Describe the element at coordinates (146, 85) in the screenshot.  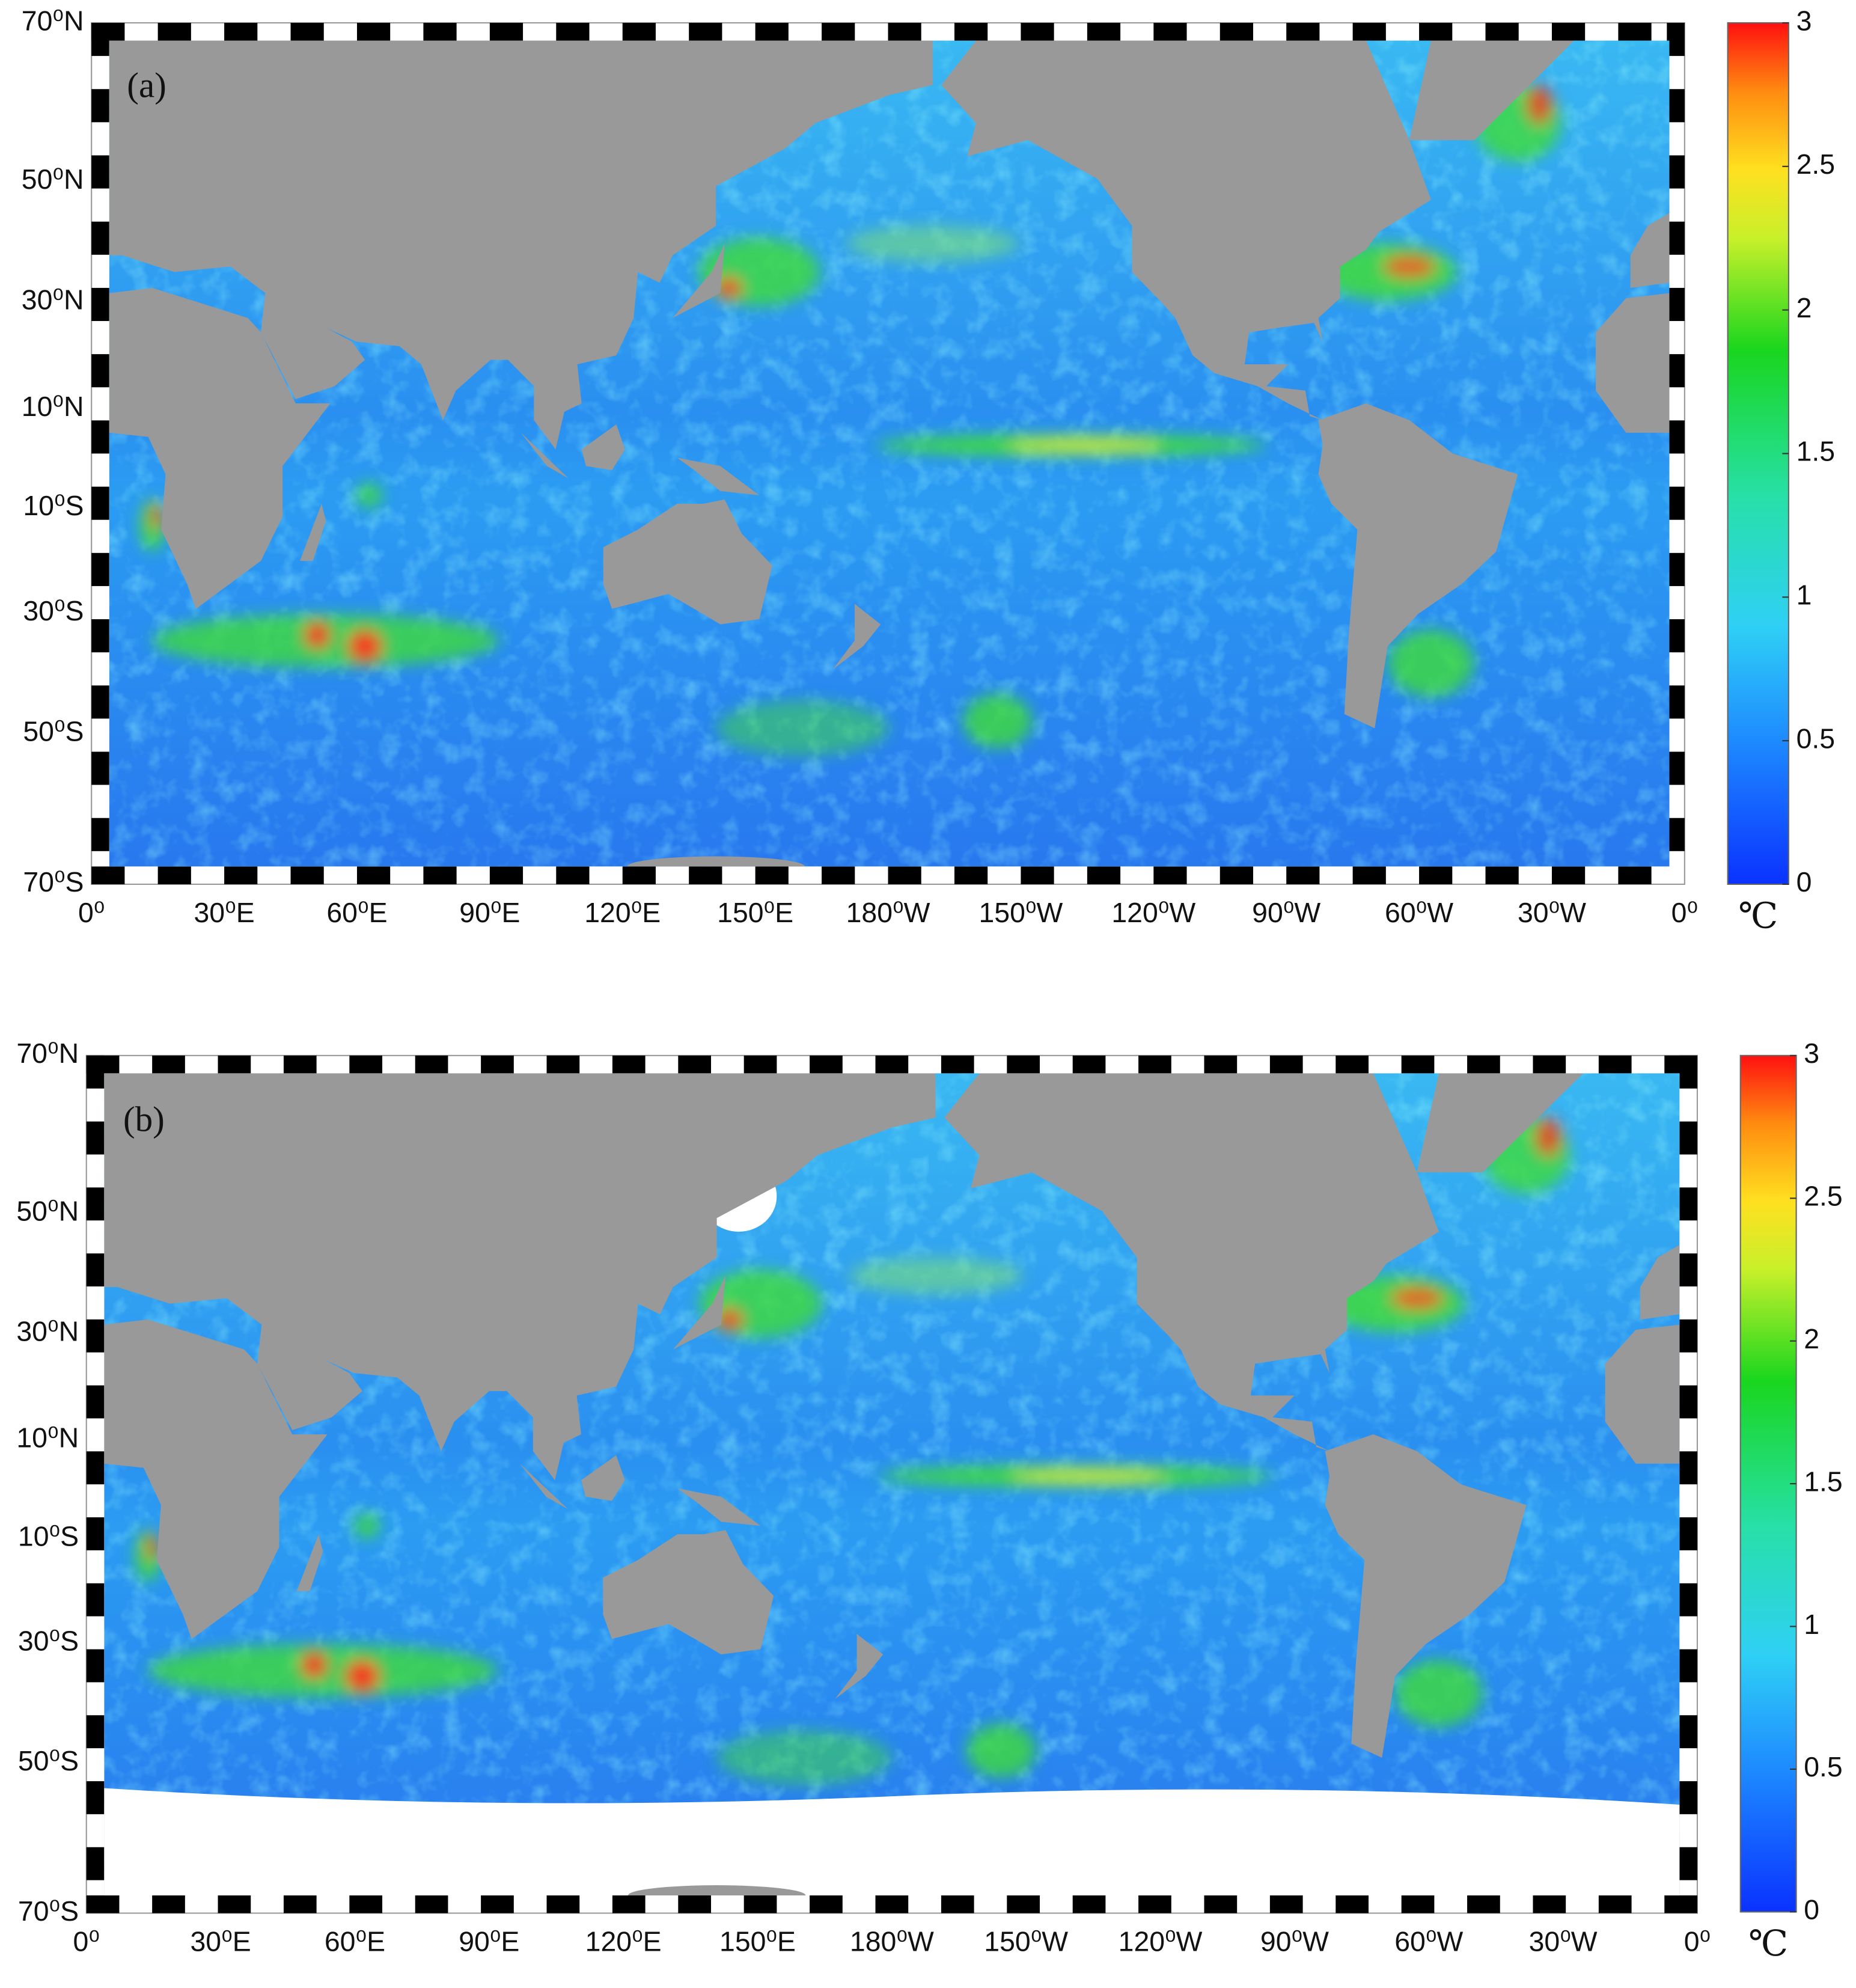
I see `panel-label: (a)` at that location.